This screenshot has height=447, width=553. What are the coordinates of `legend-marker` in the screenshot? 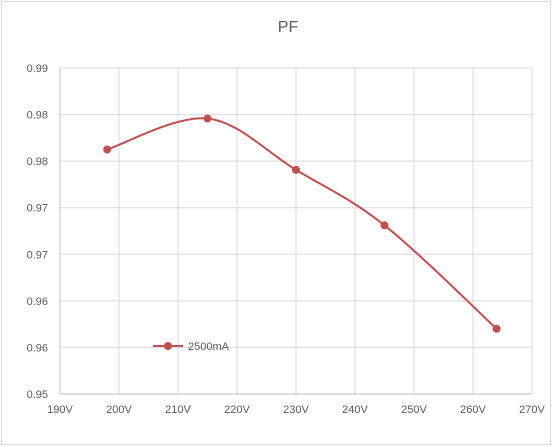 It's located at (168, 346).